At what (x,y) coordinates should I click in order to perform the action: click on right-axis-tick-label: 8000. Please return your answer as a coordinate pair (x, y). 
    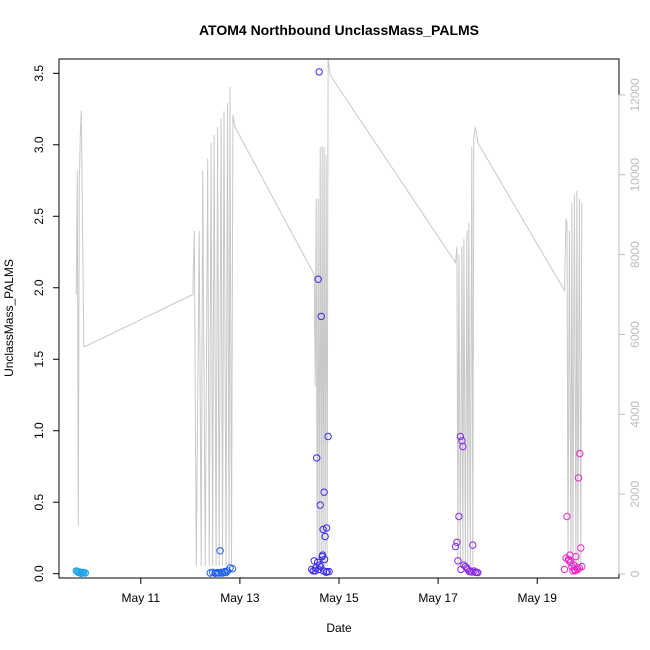
    Looking at the image, I should click on (635, 254).